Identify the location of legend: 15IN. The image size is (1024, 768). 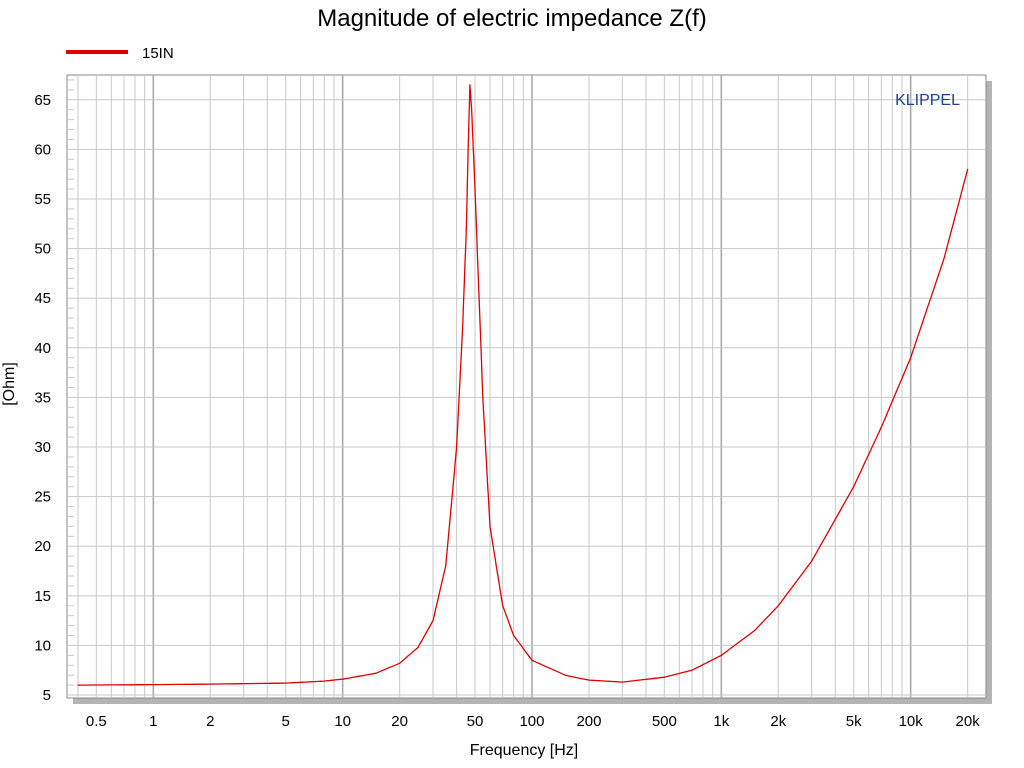
(120, 53).